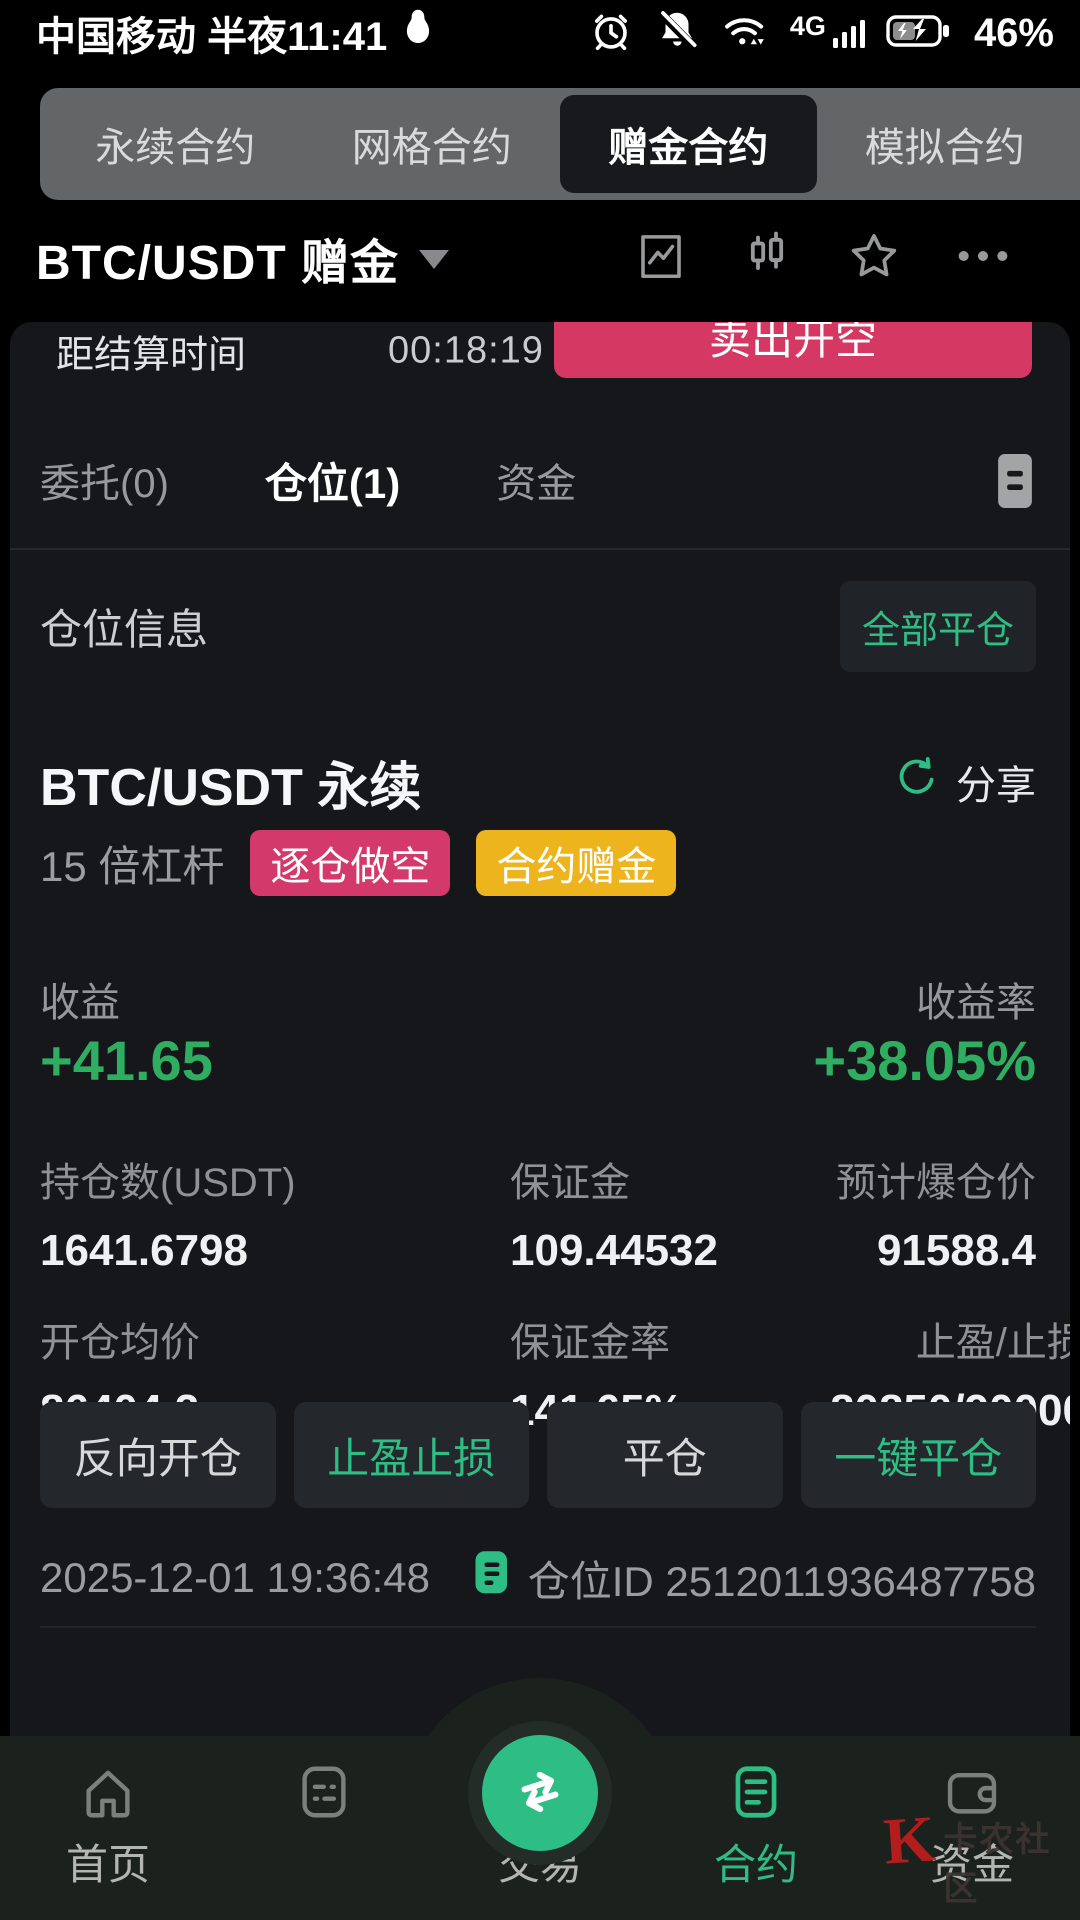 This screenshot has height=1920, width=1080. Describe the element at coordinates (466, 350) in the screenshot. I see `settlement-countdown: 00:18:19` at that location.